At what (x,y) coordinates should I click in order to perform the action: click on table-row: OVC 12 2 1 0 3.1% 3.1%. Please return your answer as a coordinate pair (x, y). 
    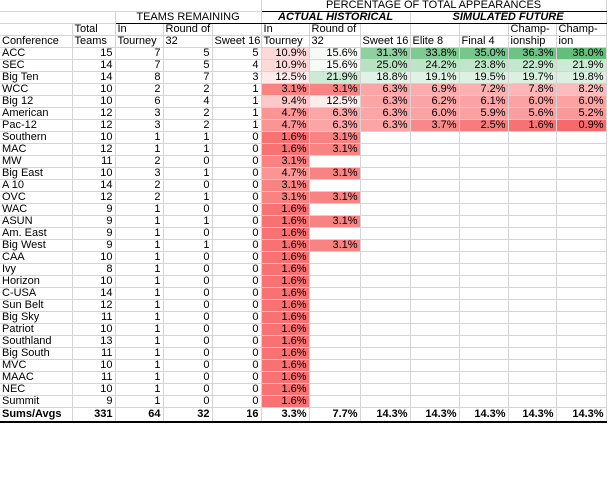
    Looking at the image, I should click on (303, 197).